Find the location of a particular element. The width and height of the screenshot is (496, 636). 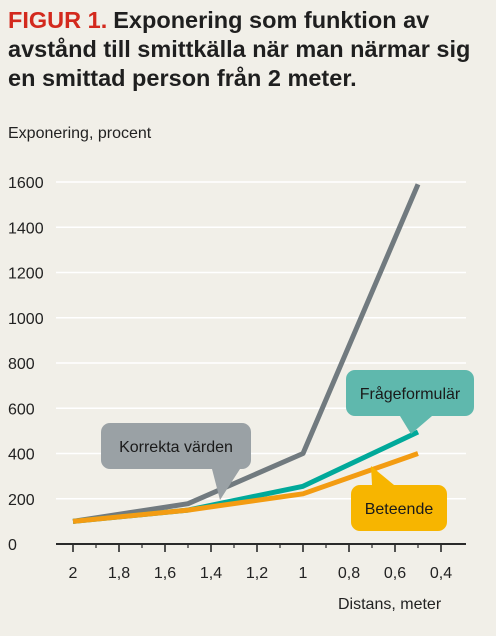

series-line is located at coordinates (245, 487).